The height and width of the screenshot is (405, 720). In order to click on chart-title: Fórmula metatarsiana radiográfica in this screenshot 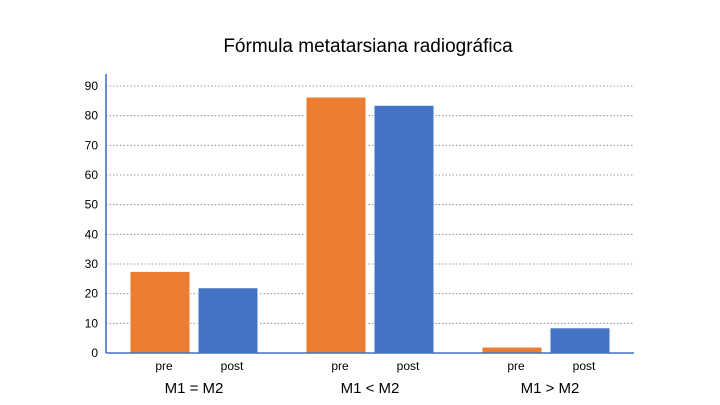, I will do `click(368, 46)`.